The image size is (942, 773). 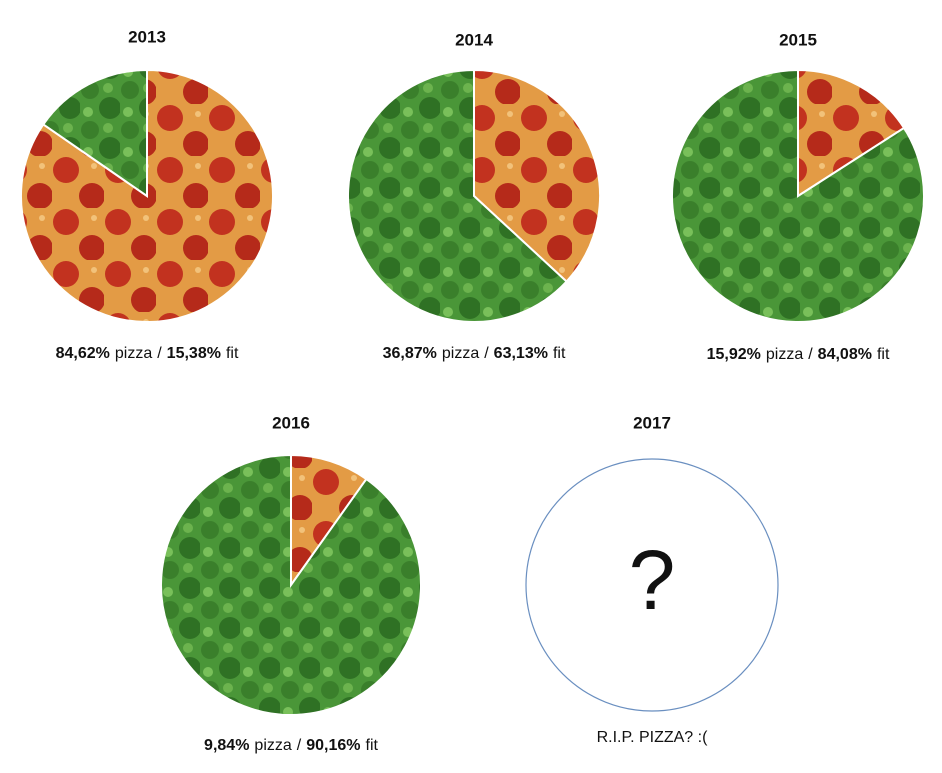 I want to click on caption: 84,62% pizza / 15,38% fit, so click(x=147, y=353).